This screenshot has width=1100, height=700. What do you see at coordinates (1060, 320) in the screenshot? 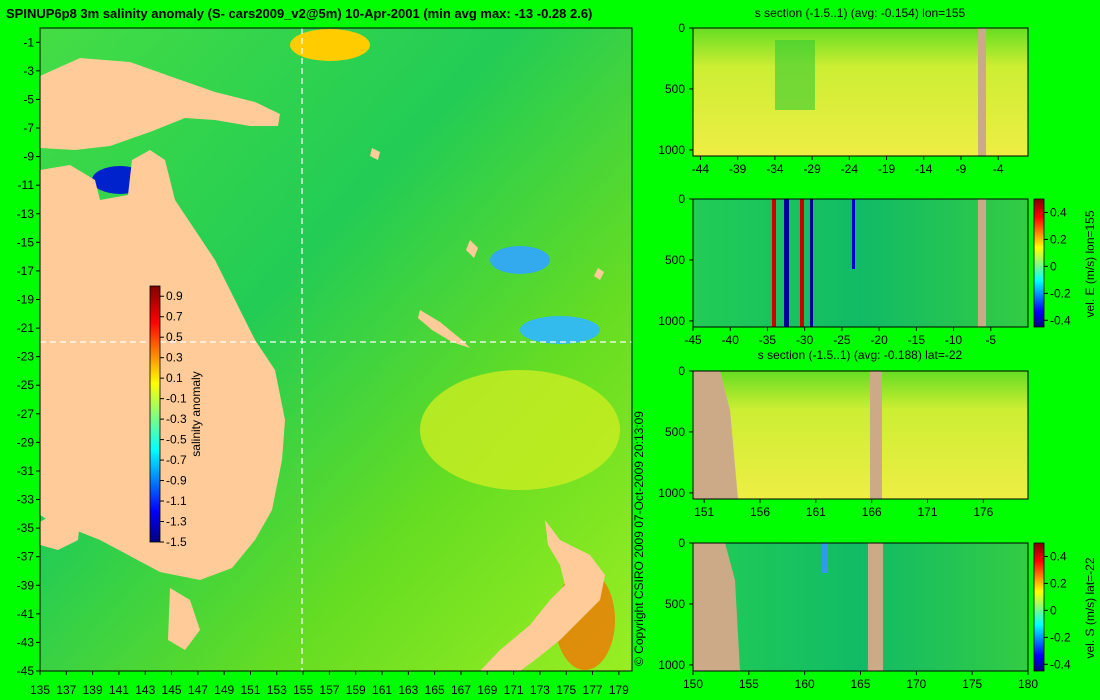
I see `vel-e-colorbar-tick-label: -0.4` at bounding box center [1060, 320].